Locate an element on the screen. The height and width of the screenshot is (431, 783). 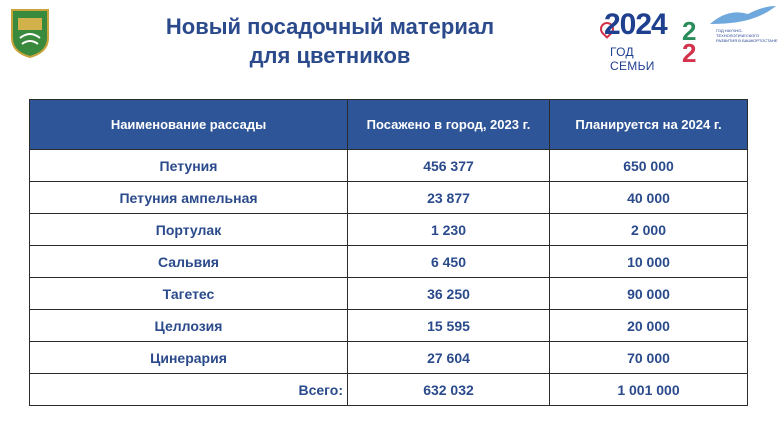
planted-2023: 36 250 is located at coordinates (448, 293).